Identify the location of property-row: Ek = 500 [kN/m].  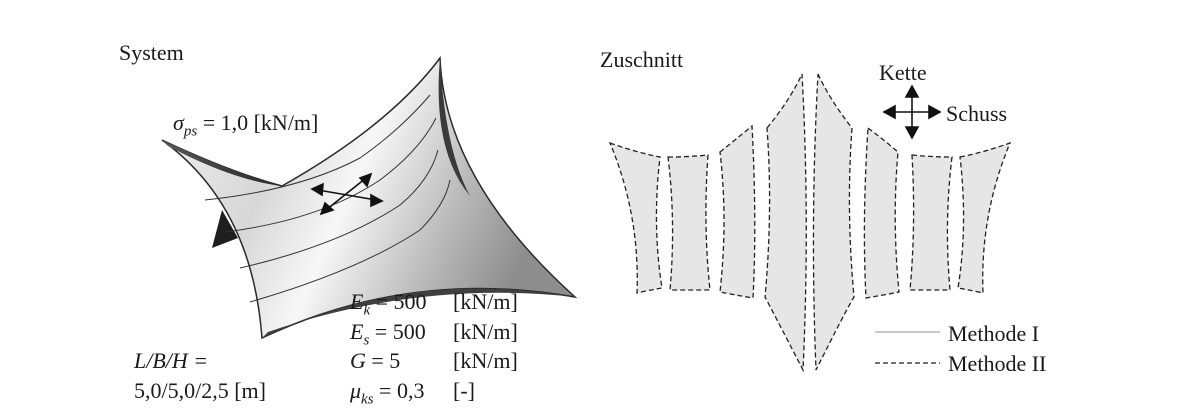
(434, 304).